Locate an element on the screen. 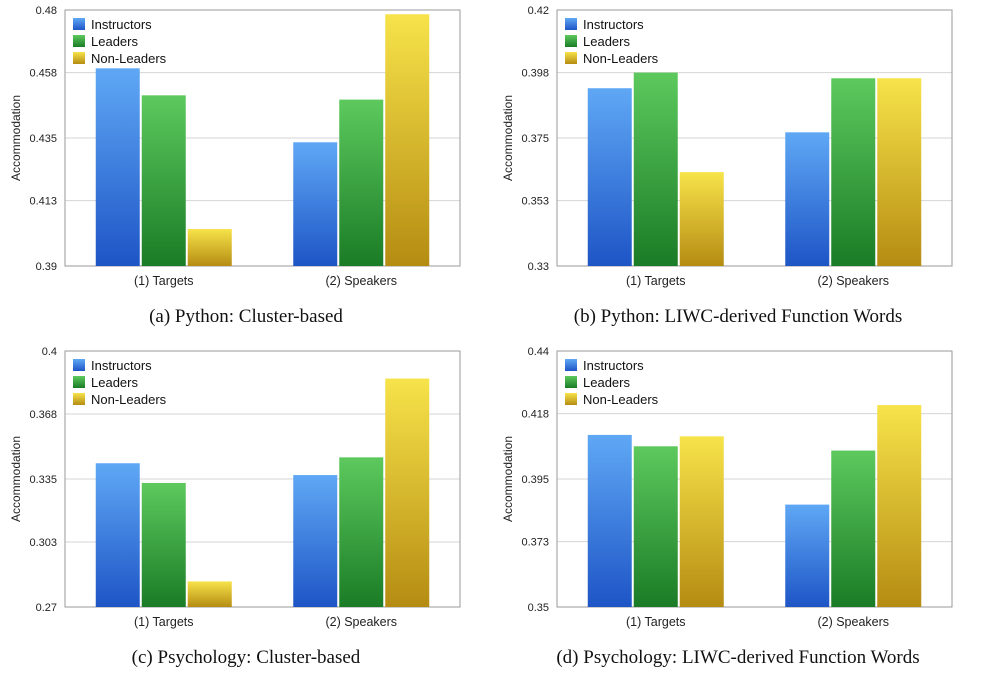 This screenshot has height=682, width=984. y-tick-label: 0.35 is located at coordinates (538, 608).